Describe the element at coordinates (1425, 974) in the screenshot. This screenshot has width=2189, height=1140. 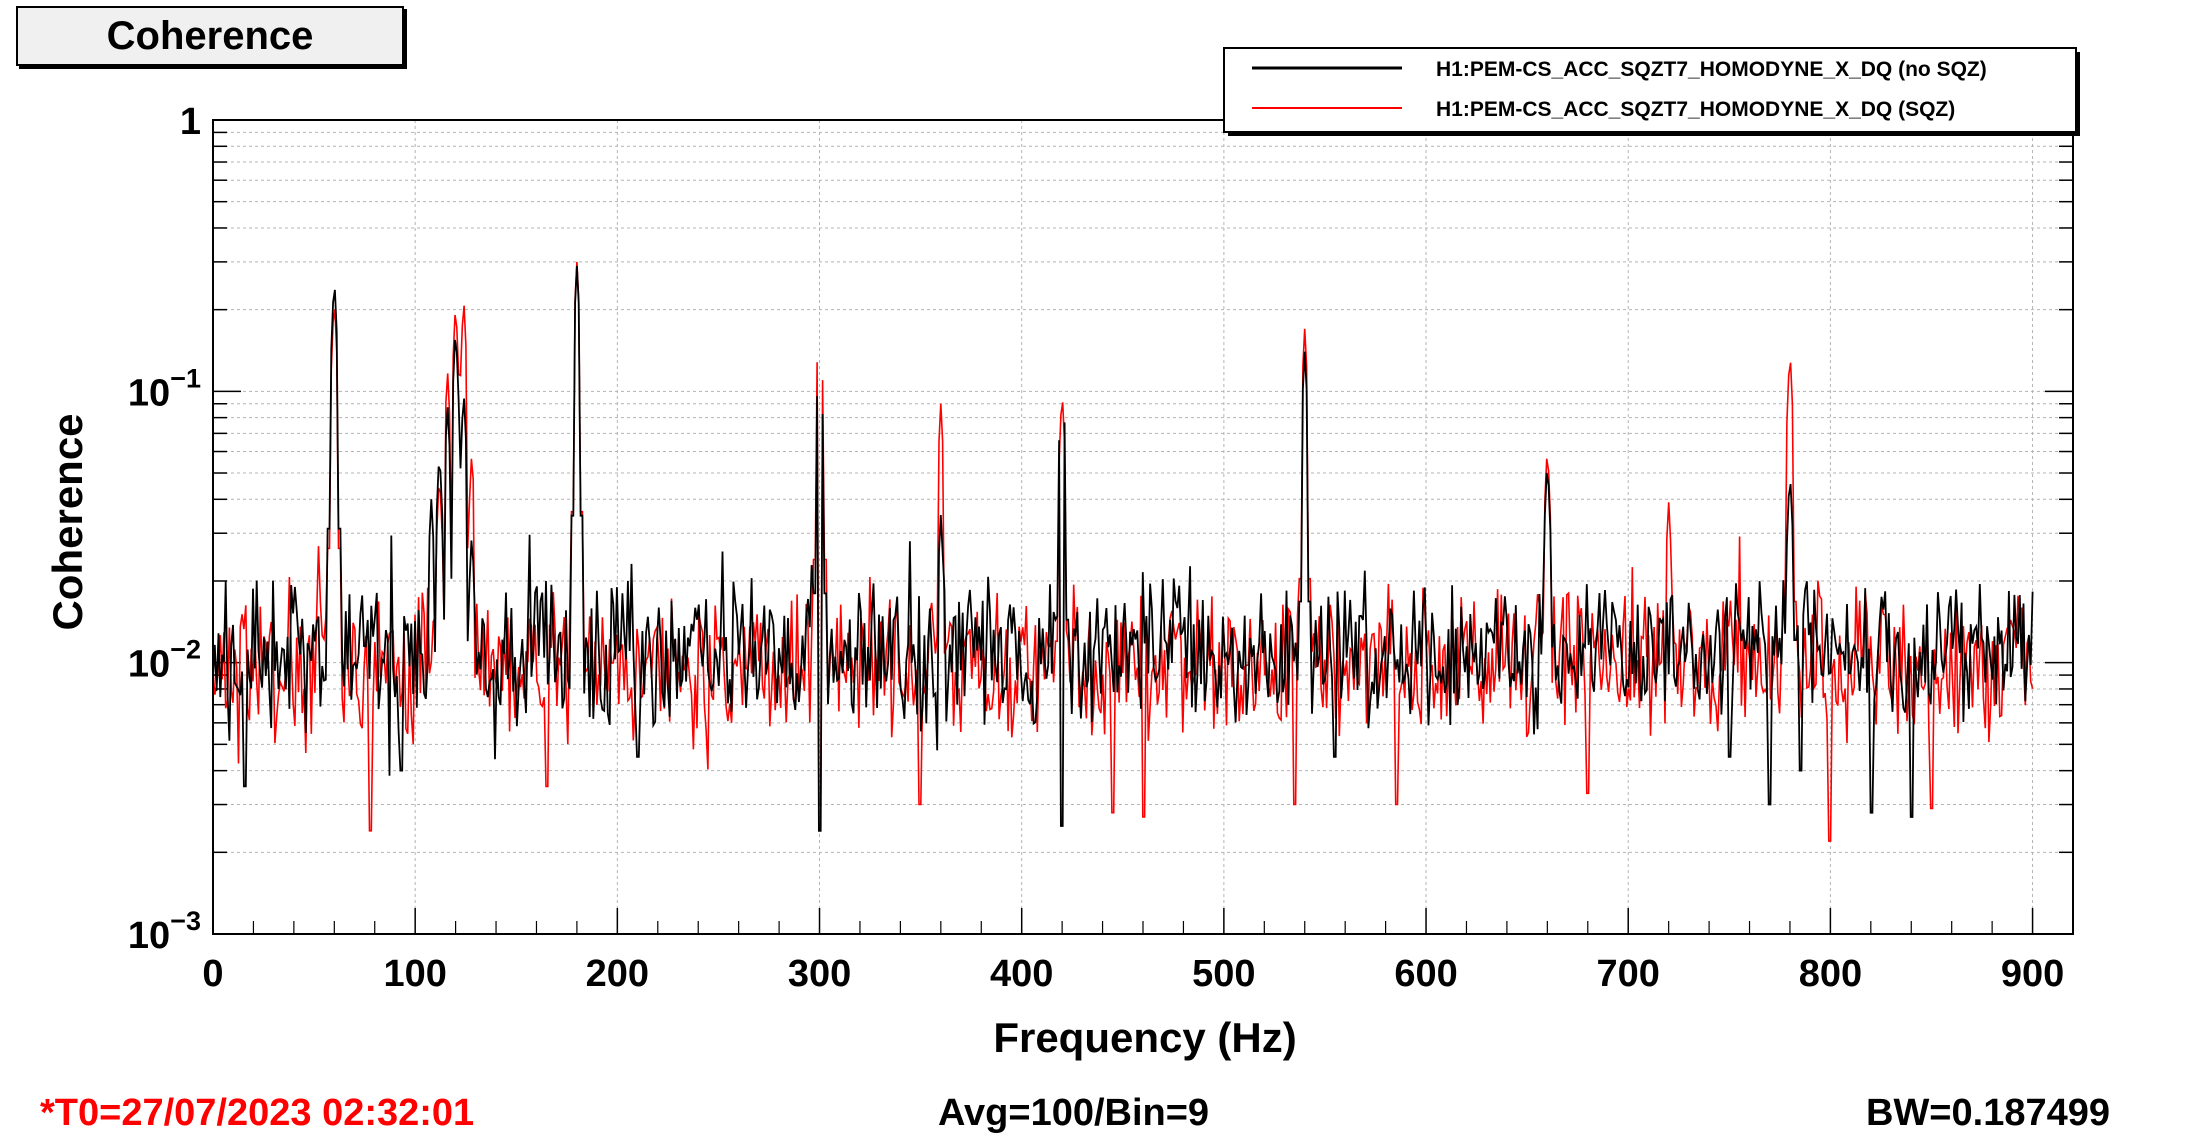
I see `x-tick-label: 600` at that location.